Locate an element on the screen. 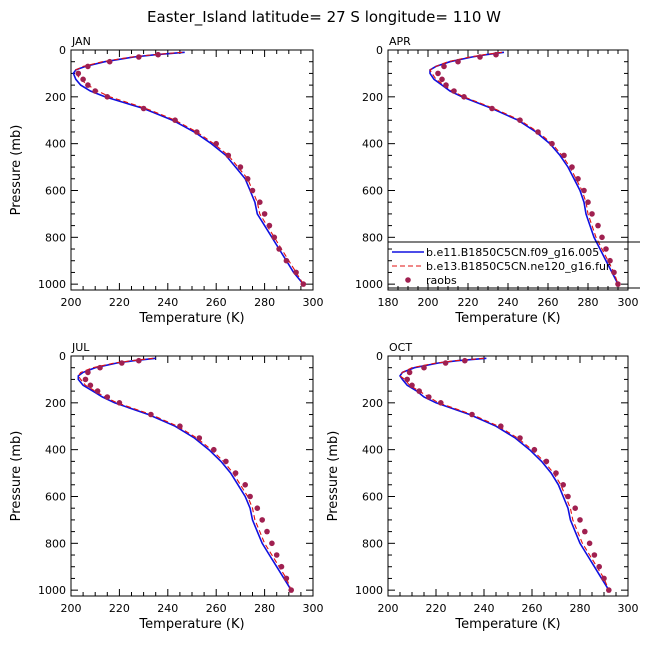 The image size is (648, 648). y-tick-label: 400 is located at coordinates (55, 144).